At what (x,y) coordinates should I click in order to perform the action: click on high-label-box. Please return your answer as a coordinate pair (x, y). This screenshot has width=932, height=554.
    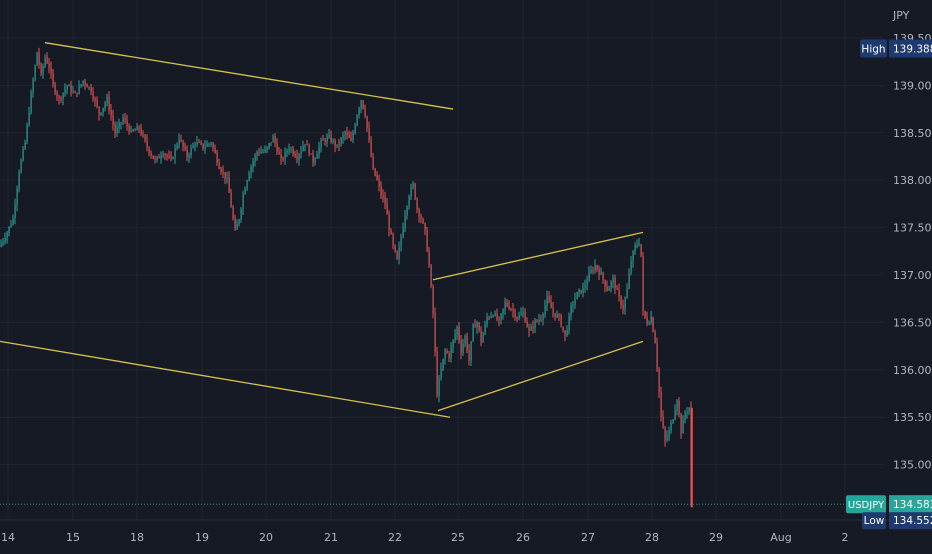
    Looking at the image, I should click on (873, 48).